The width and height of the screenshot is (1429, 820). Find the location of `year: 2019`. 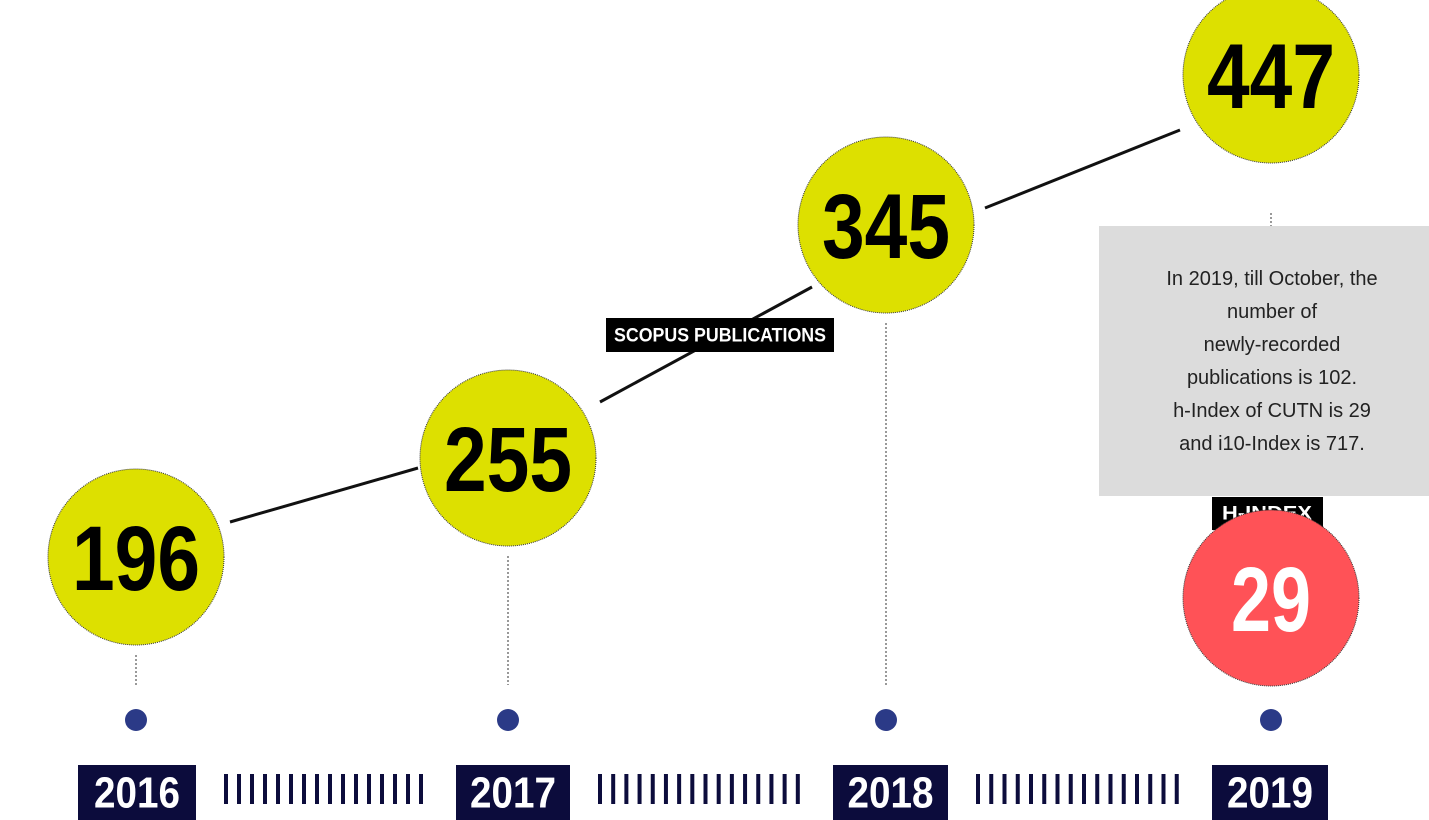

year: 2019 is located at coordinates (1270, 793).